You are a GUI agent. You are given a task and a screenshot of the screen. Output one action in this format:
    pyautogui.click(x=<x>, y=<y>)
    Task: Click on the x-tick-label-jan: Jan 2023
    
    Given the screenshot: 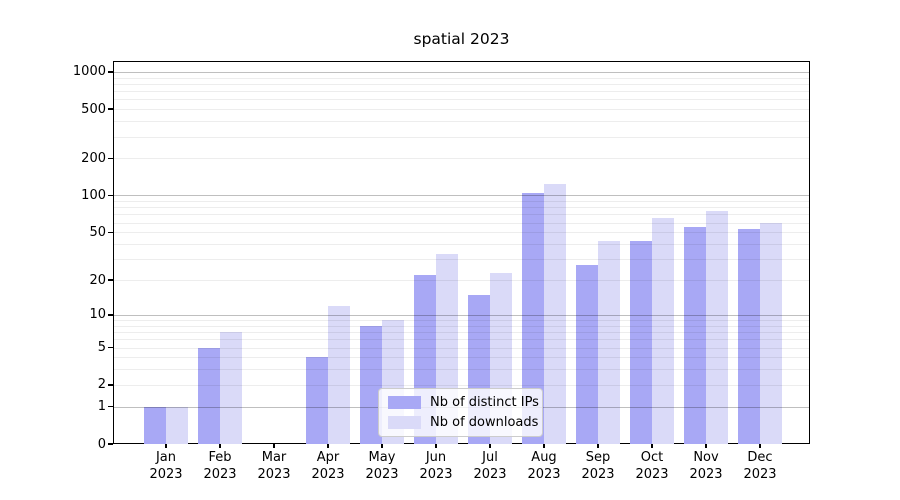 What is the action you would take?
    pyautogui.click(x=166, y=466)
    